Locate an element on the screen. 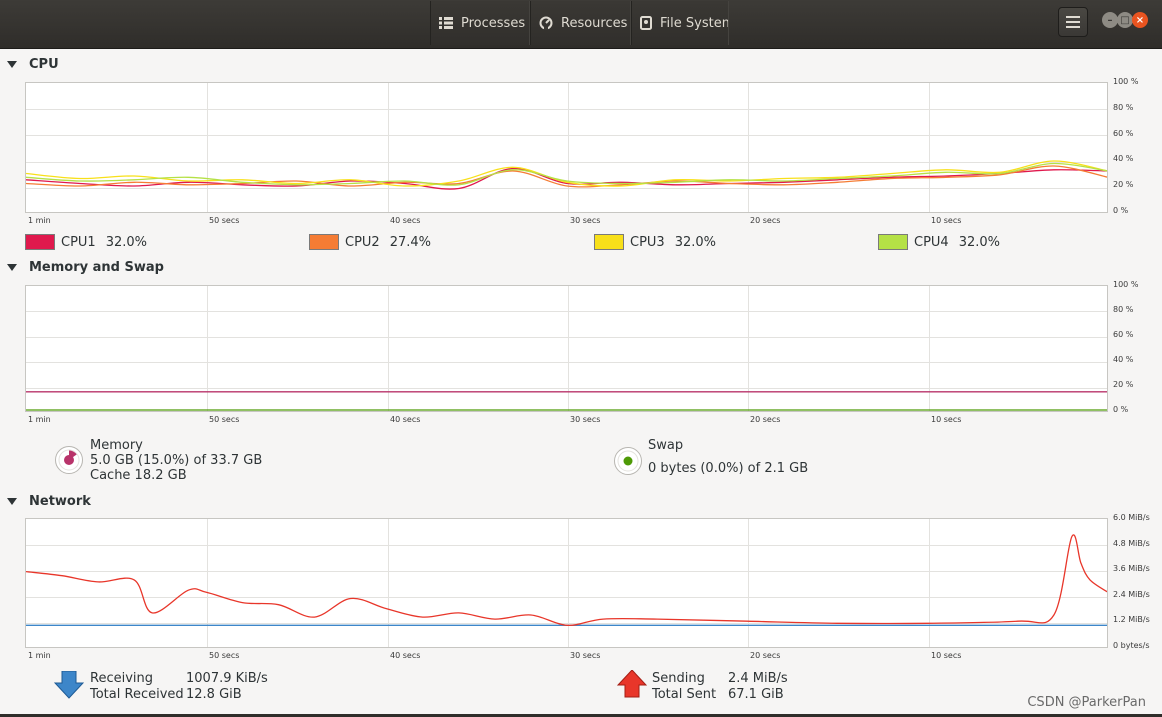  memory-usage: 5.0 GB (15.0%) of 33.7 GB is located at coordinates (176, 460).